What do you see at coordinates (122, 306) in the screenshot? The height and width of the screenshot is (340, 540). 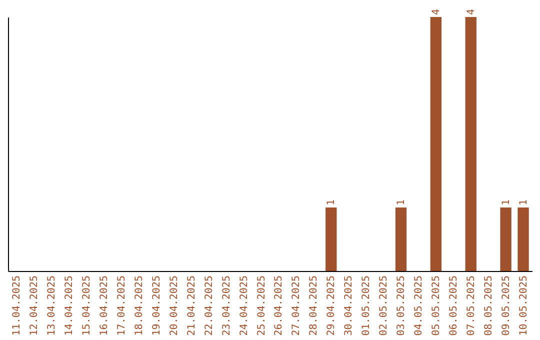 I see `x-tick-label: 17.04.2025` at bounding box center [122, 306].